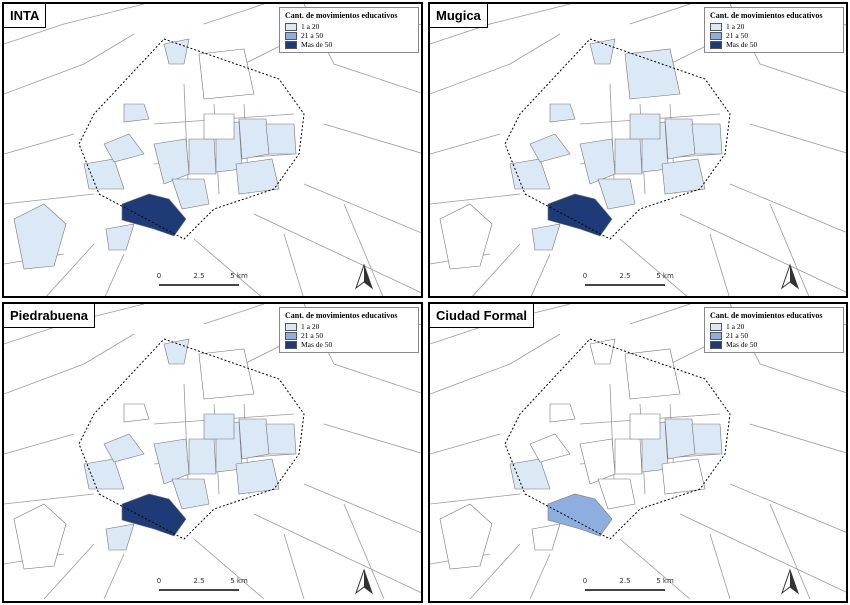 This screenshot has width=850, height=605. Describe the element at coordinates (482, 316) in the screenshot. I see `panel-title: Ciudad Formal` at that location.